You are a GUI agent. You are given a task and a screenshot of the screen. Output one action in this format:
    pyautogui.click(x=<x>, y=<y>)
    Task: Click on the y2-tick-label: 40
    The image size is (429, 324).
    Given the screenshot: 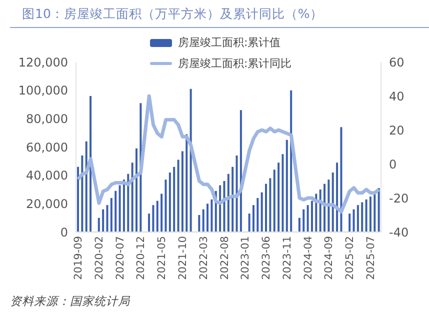 What is the action you would take?
    pyautogui.click(x=396, y=96)
    